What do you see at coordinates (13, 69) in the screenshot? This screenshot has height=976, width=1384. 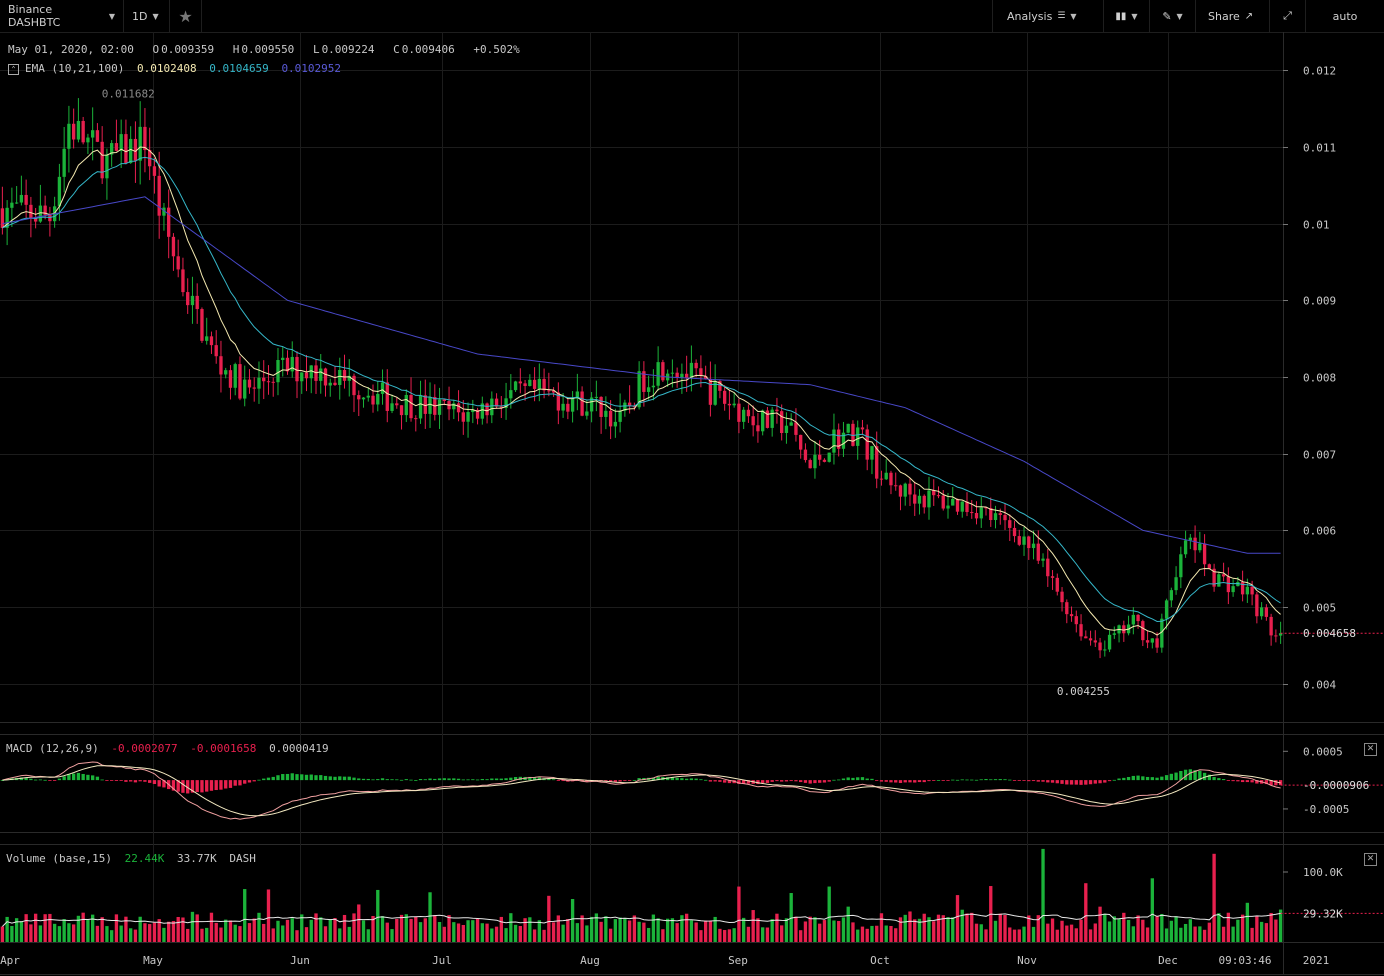 I see `collapse-icon: ⌃` at bounding box center [13, 69].